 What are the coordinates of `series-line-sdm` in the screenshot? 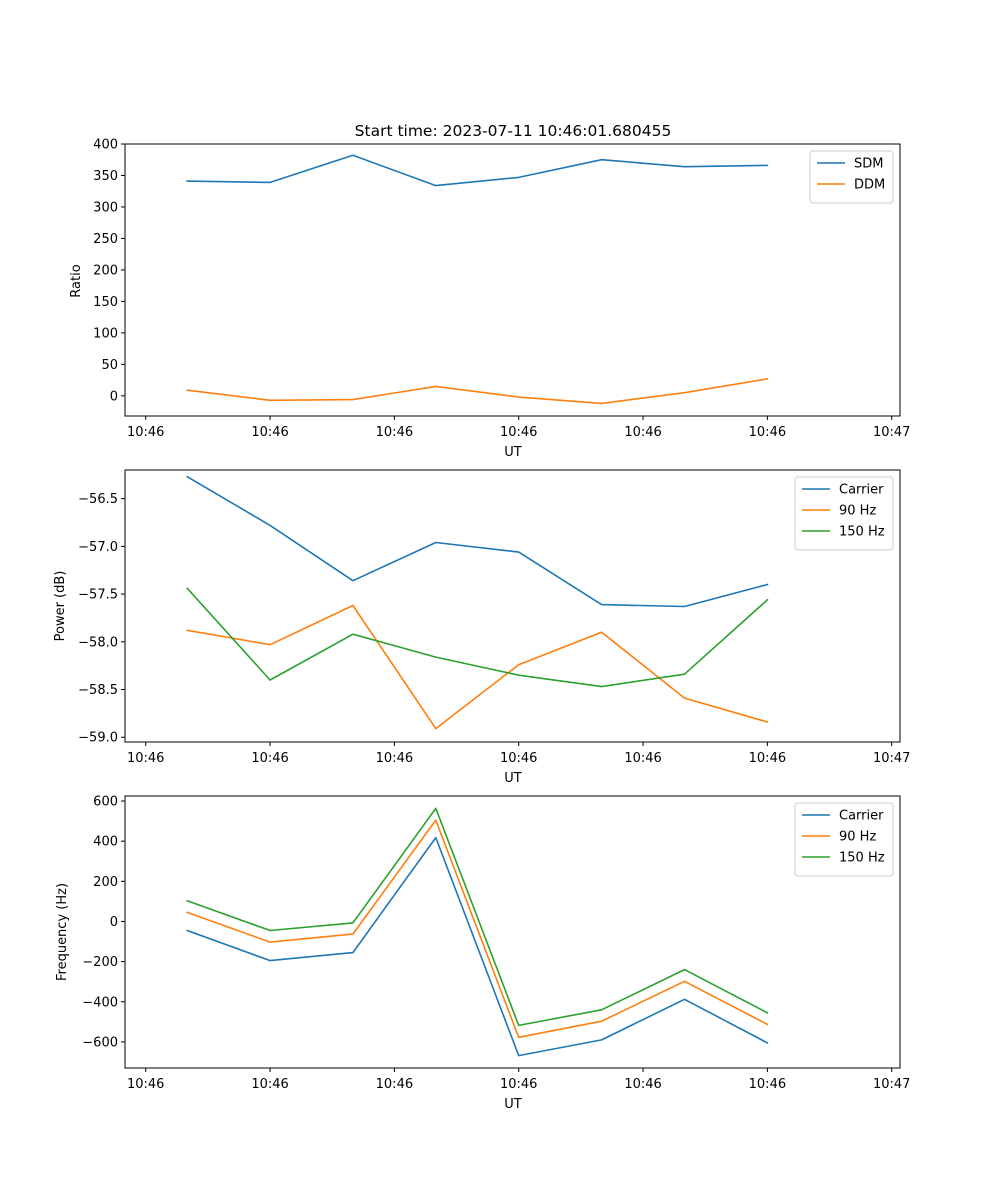 It's located at (477, 170).